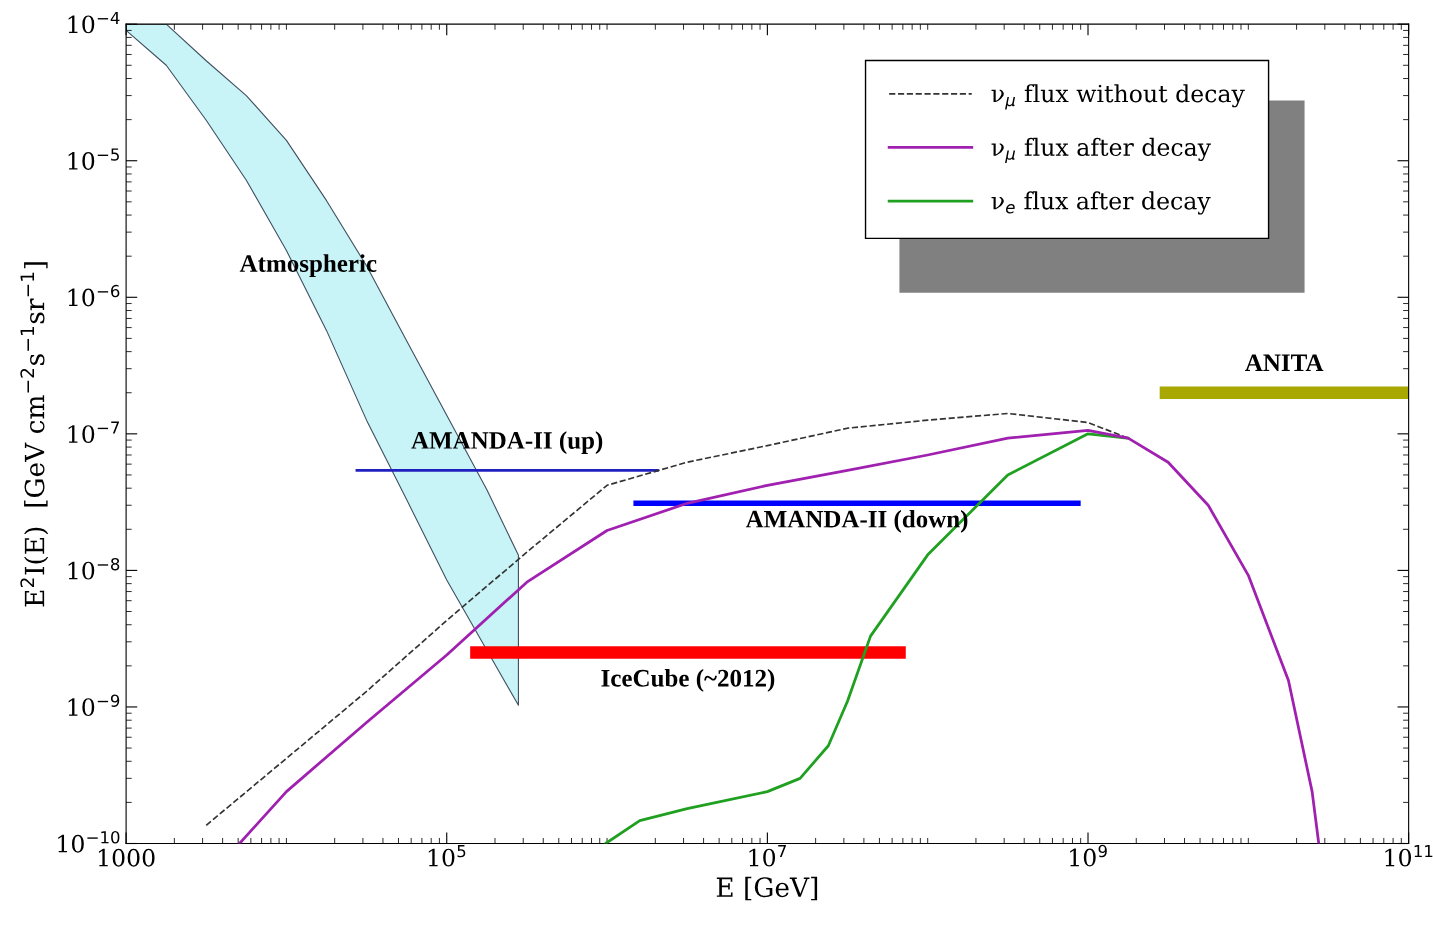  I want to click on text: E$^{2}$I(E) [GeV cm$^{−2}$s$^{−1}$sr$^{−1}$], so click(34, 434).